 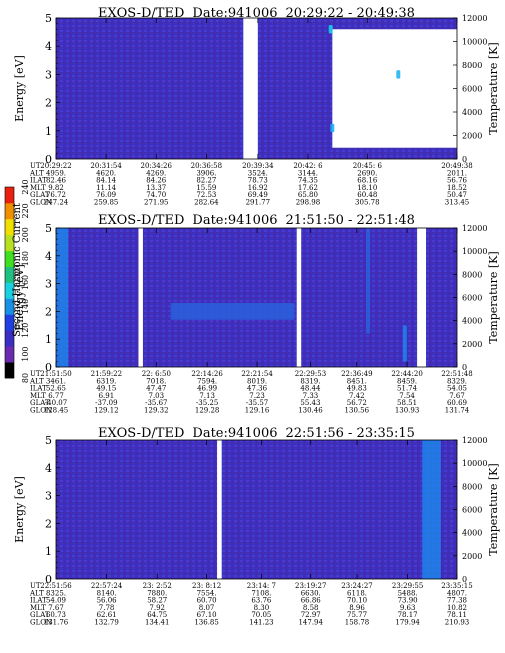 What do you see at coordinates (106, 188) in the screenshot?
I see `info-cell: 11.14` at bounding box center [106, 188].